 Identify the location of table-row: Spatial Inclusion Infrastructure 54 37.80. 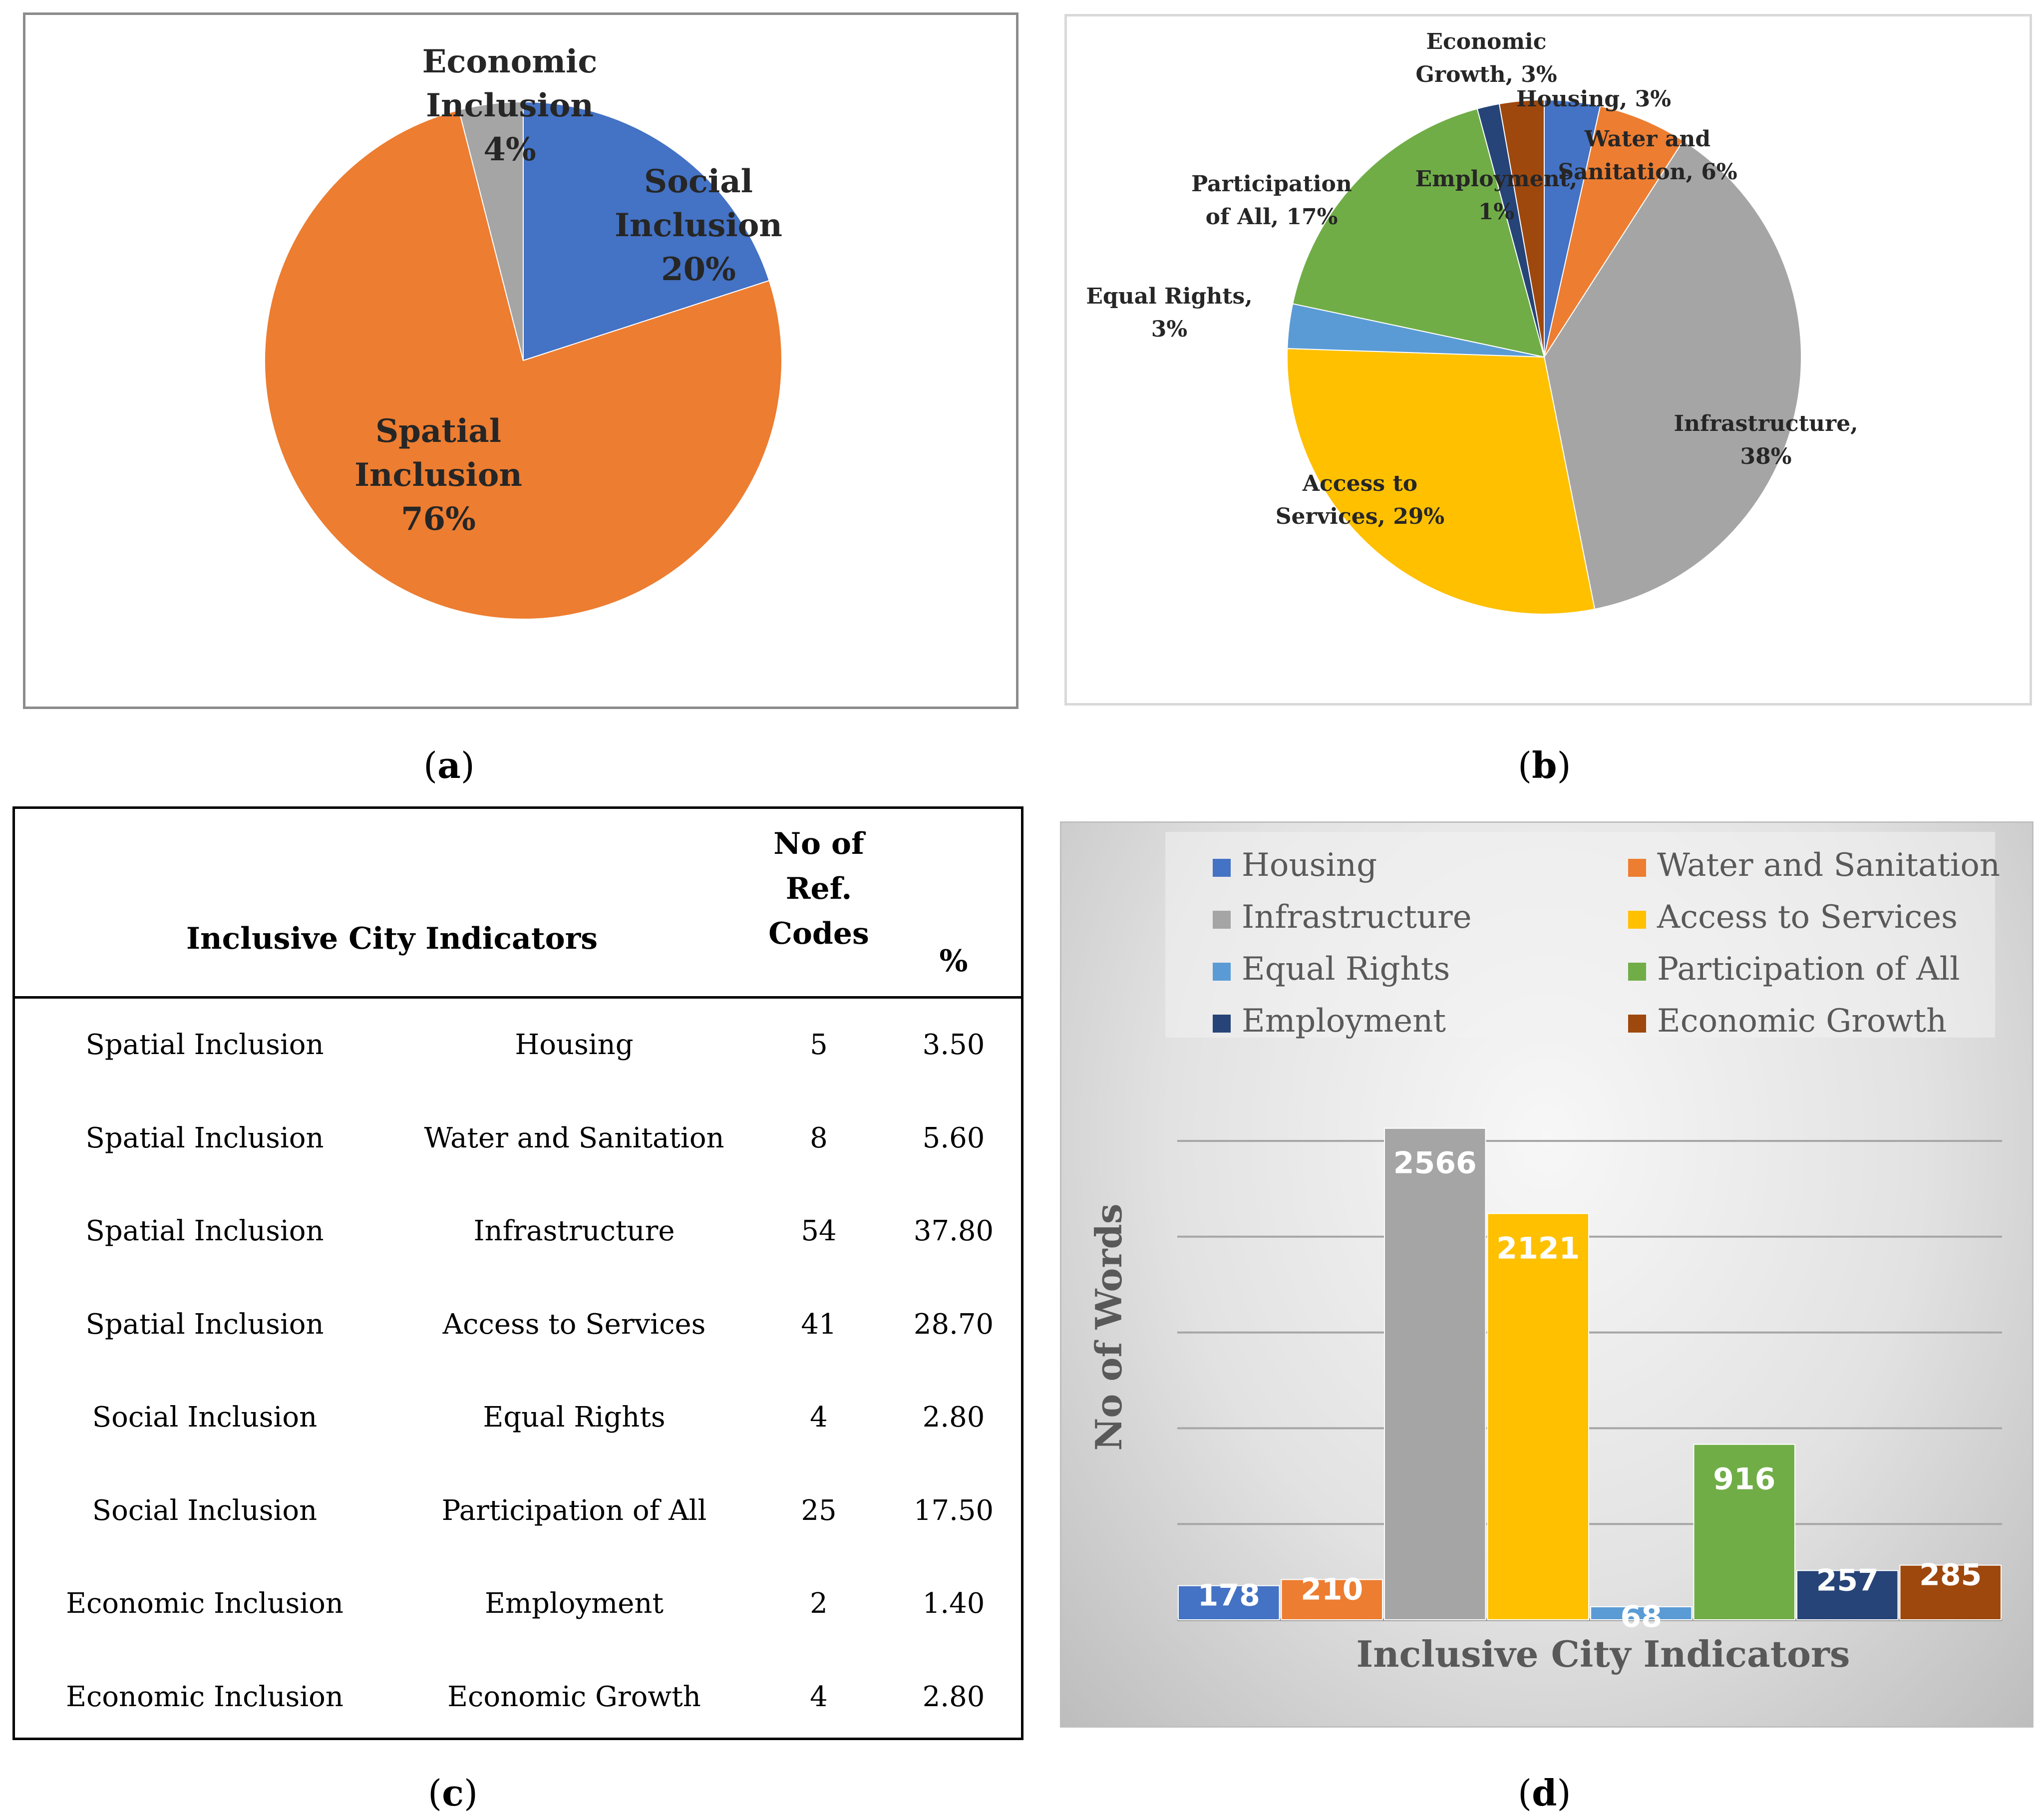
(518, 1231).